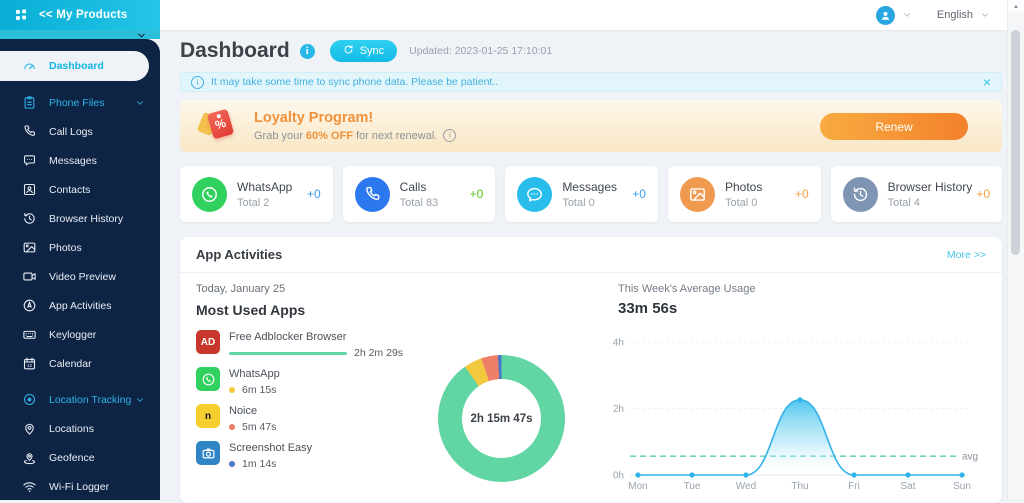 This screenshot has height=503, width=1024. What do you see at coordinates (413, 186) in the screenshot?
I see `stat-card-title: Calls` at bounding box center [413, 186].